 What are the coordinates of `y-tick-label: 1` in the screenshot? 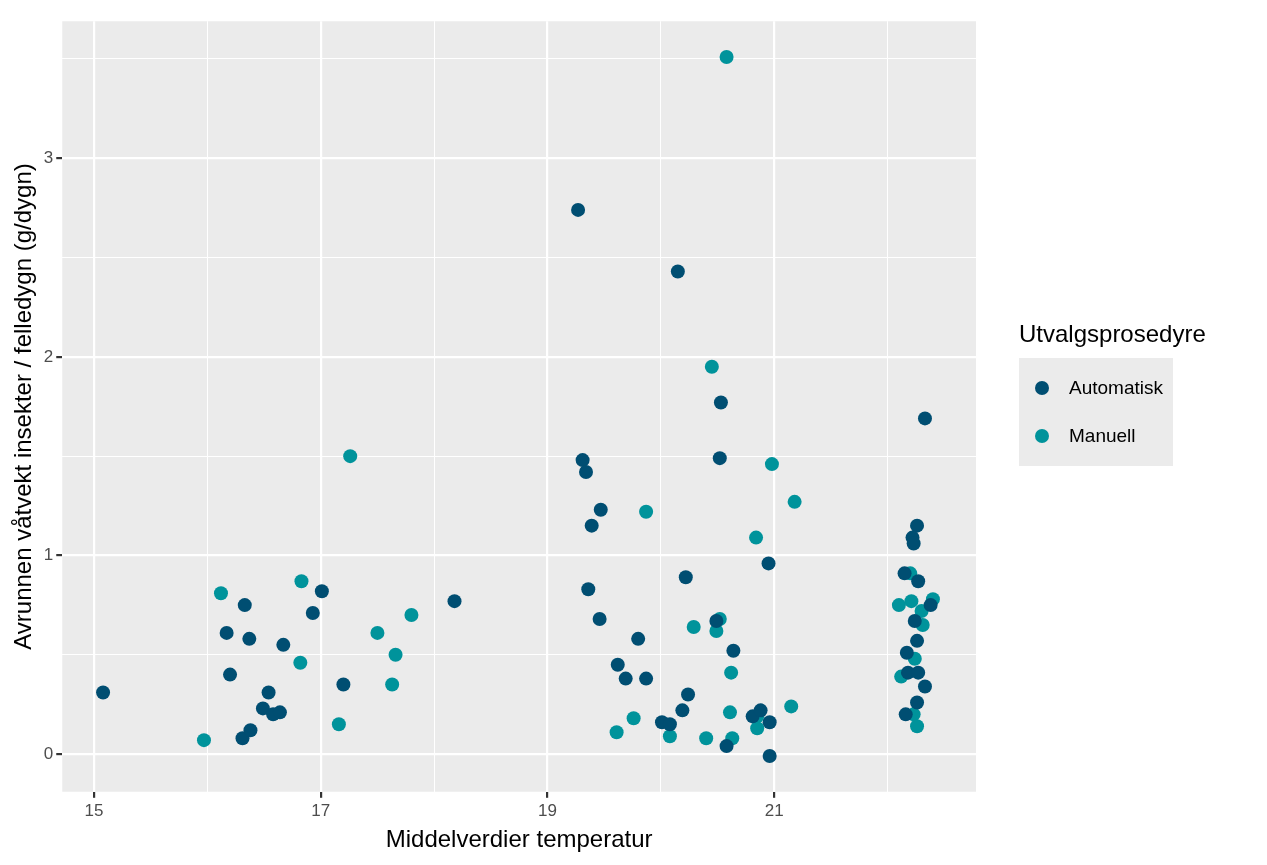 It's located at (48, 555).